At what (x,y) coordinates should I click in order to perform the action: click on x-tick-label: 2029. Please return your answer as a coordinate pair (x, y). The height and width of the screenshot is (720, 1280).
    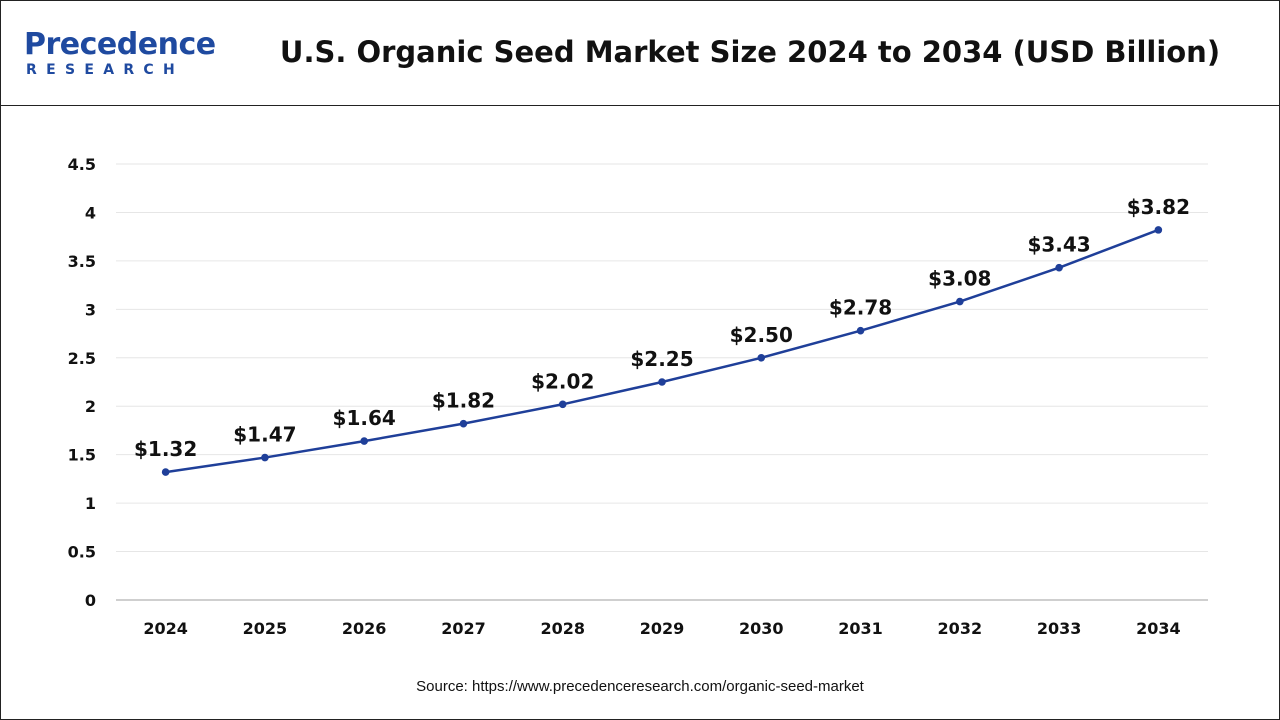
    Looking at the image, I should click on (662, 628).